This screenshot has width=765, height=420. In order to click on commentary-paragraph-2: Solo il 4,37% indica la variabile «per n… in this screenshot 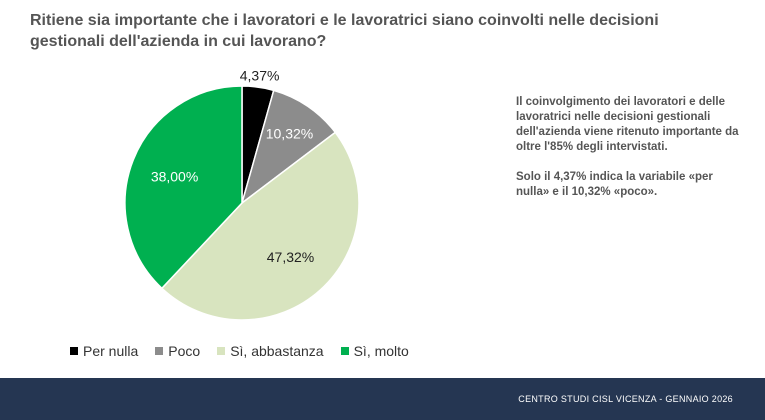, I will do `click(614, 184)`.